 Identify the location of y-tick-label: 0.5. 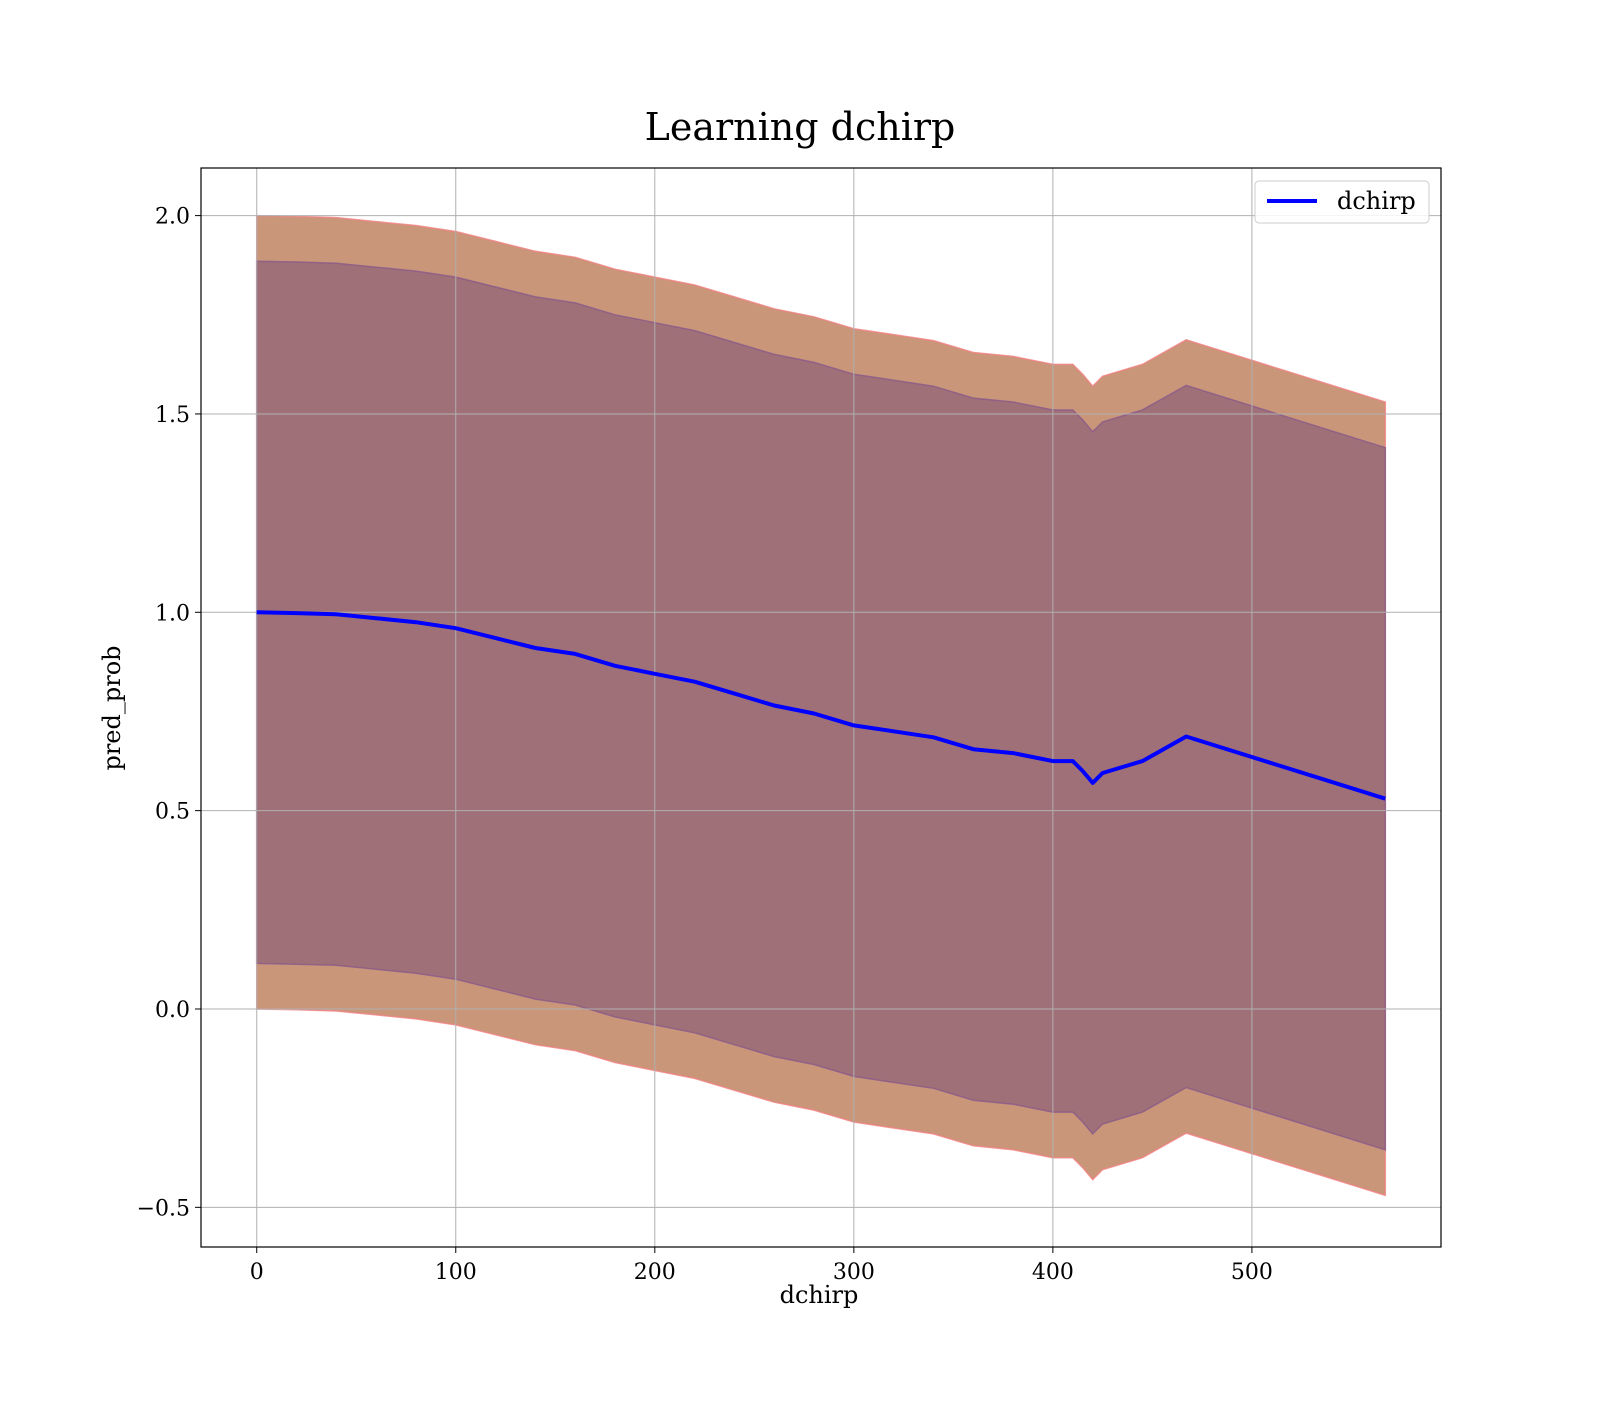
(172, 812).